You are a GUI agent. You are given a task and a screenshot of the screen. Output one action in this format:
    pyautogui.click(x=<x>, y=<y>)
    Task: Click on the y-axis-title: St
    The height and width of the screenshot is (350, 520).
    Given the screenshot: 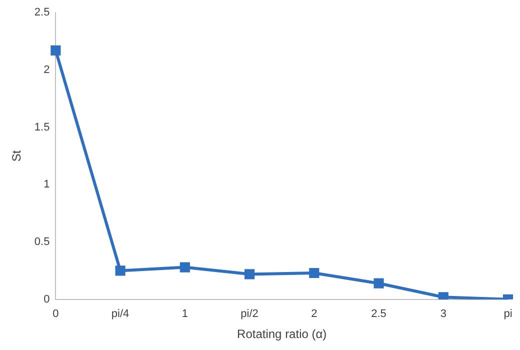 What is the action you would take?
    pyautogui.click(x=17, y=156)
    